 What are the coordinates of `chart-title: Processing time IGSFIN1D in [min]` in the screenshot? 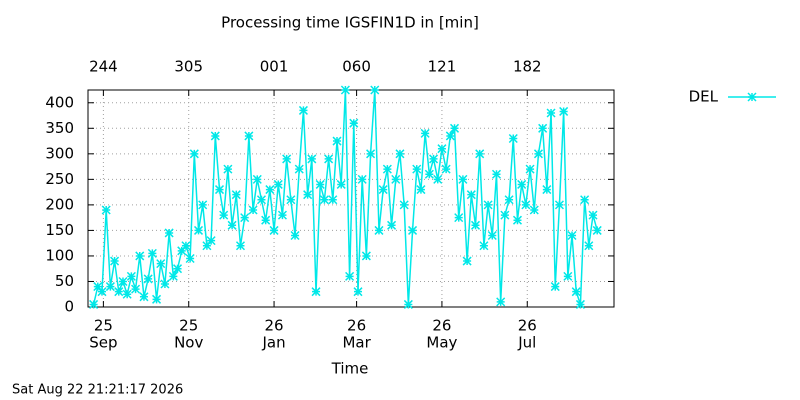 It's located at (350, 23).